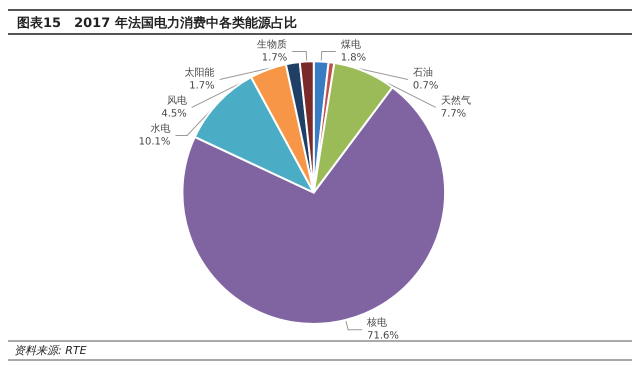 The image size is (640, 365). What do you see at coordinates (425, 86) in the screenshot?
I see `data-label: 0.7%` at bounding box center [425, 86].